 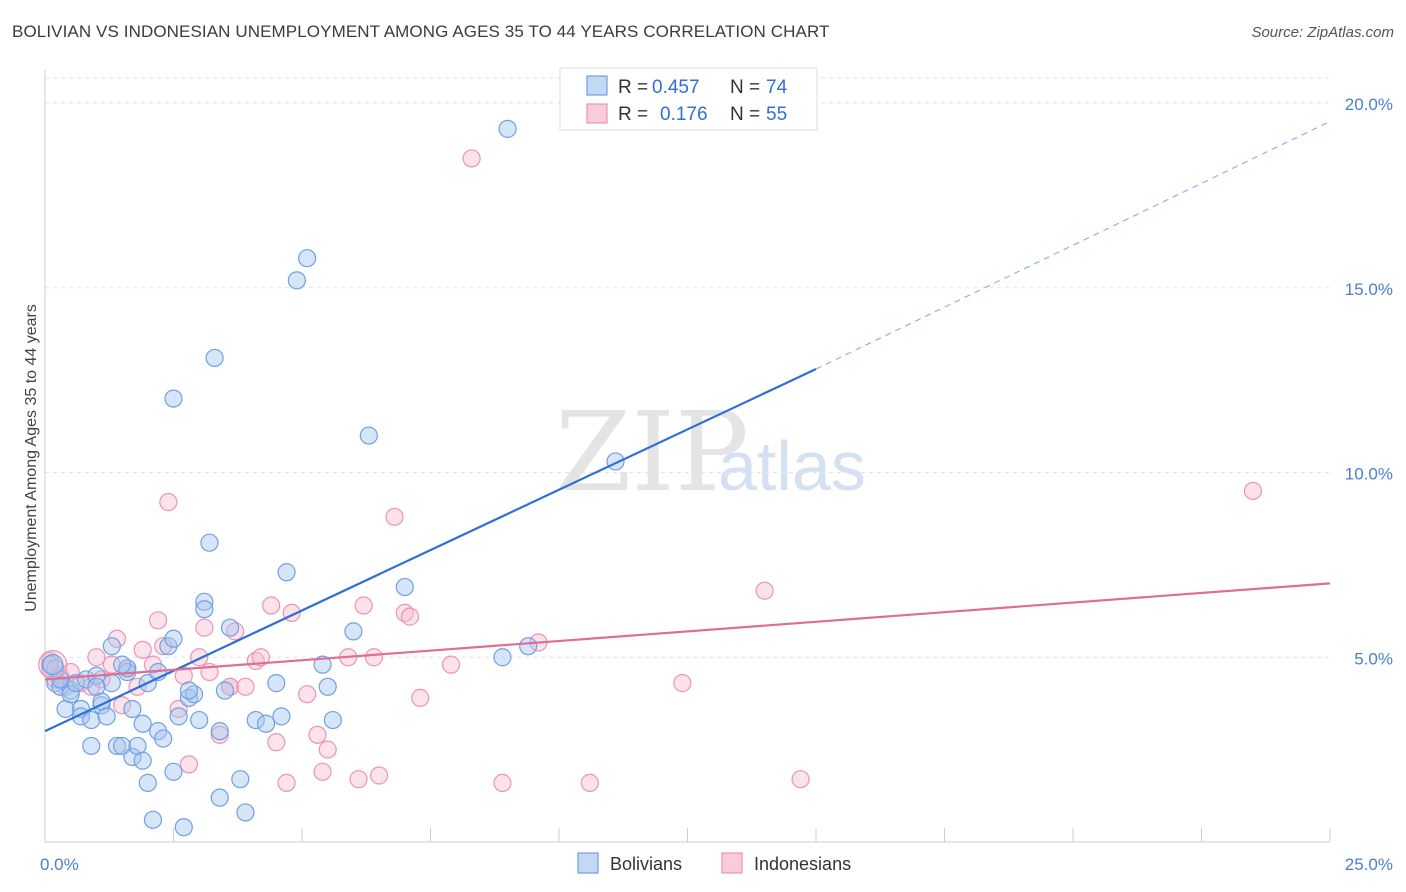 I want to click on y-tick-labels: 5.0% 10.0% 15.0% 20.0%, so click(x=1369, y=381).